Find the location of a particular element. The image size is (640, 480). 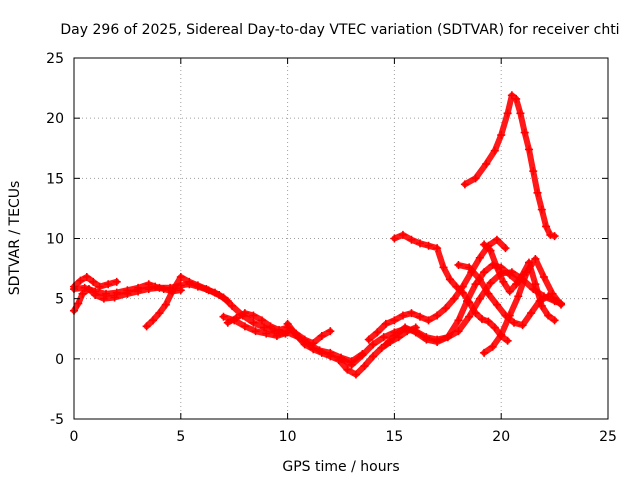

y-tick-label: 25 is located at coordinates (55, 59).